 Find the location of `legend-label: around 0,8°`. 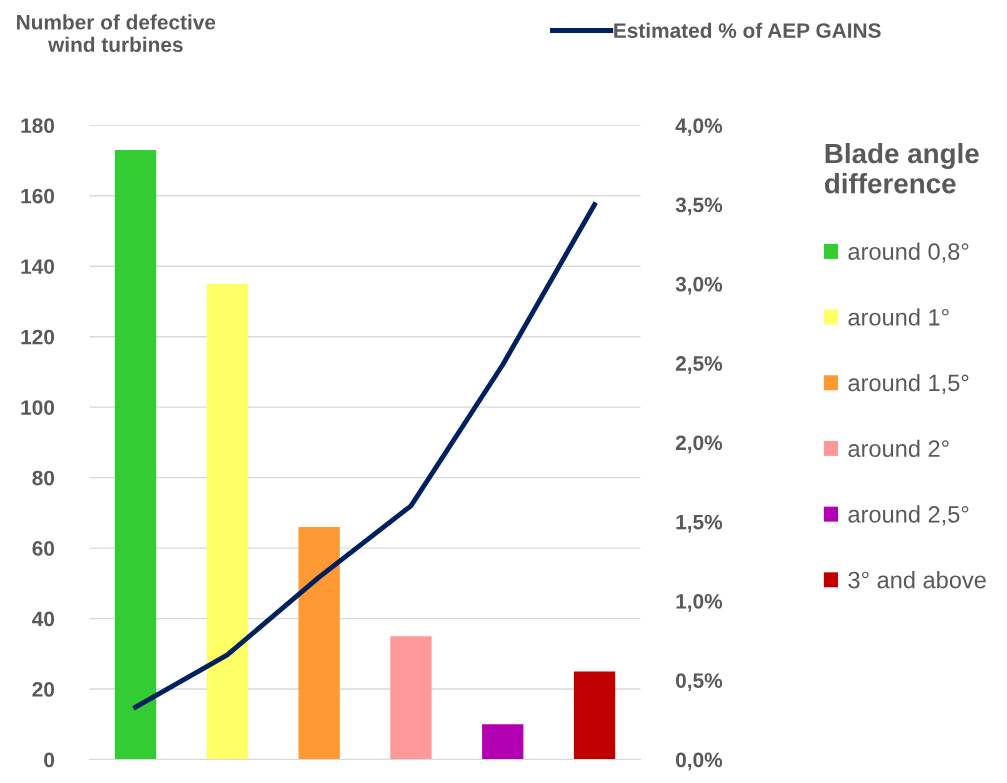

legend-label: around 0,8° is located at coordinates (908, 252).